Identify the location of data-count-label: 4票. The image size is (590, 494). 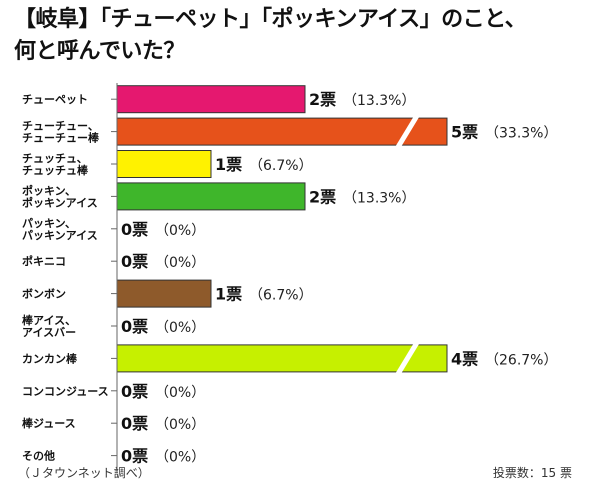
(464, 358).